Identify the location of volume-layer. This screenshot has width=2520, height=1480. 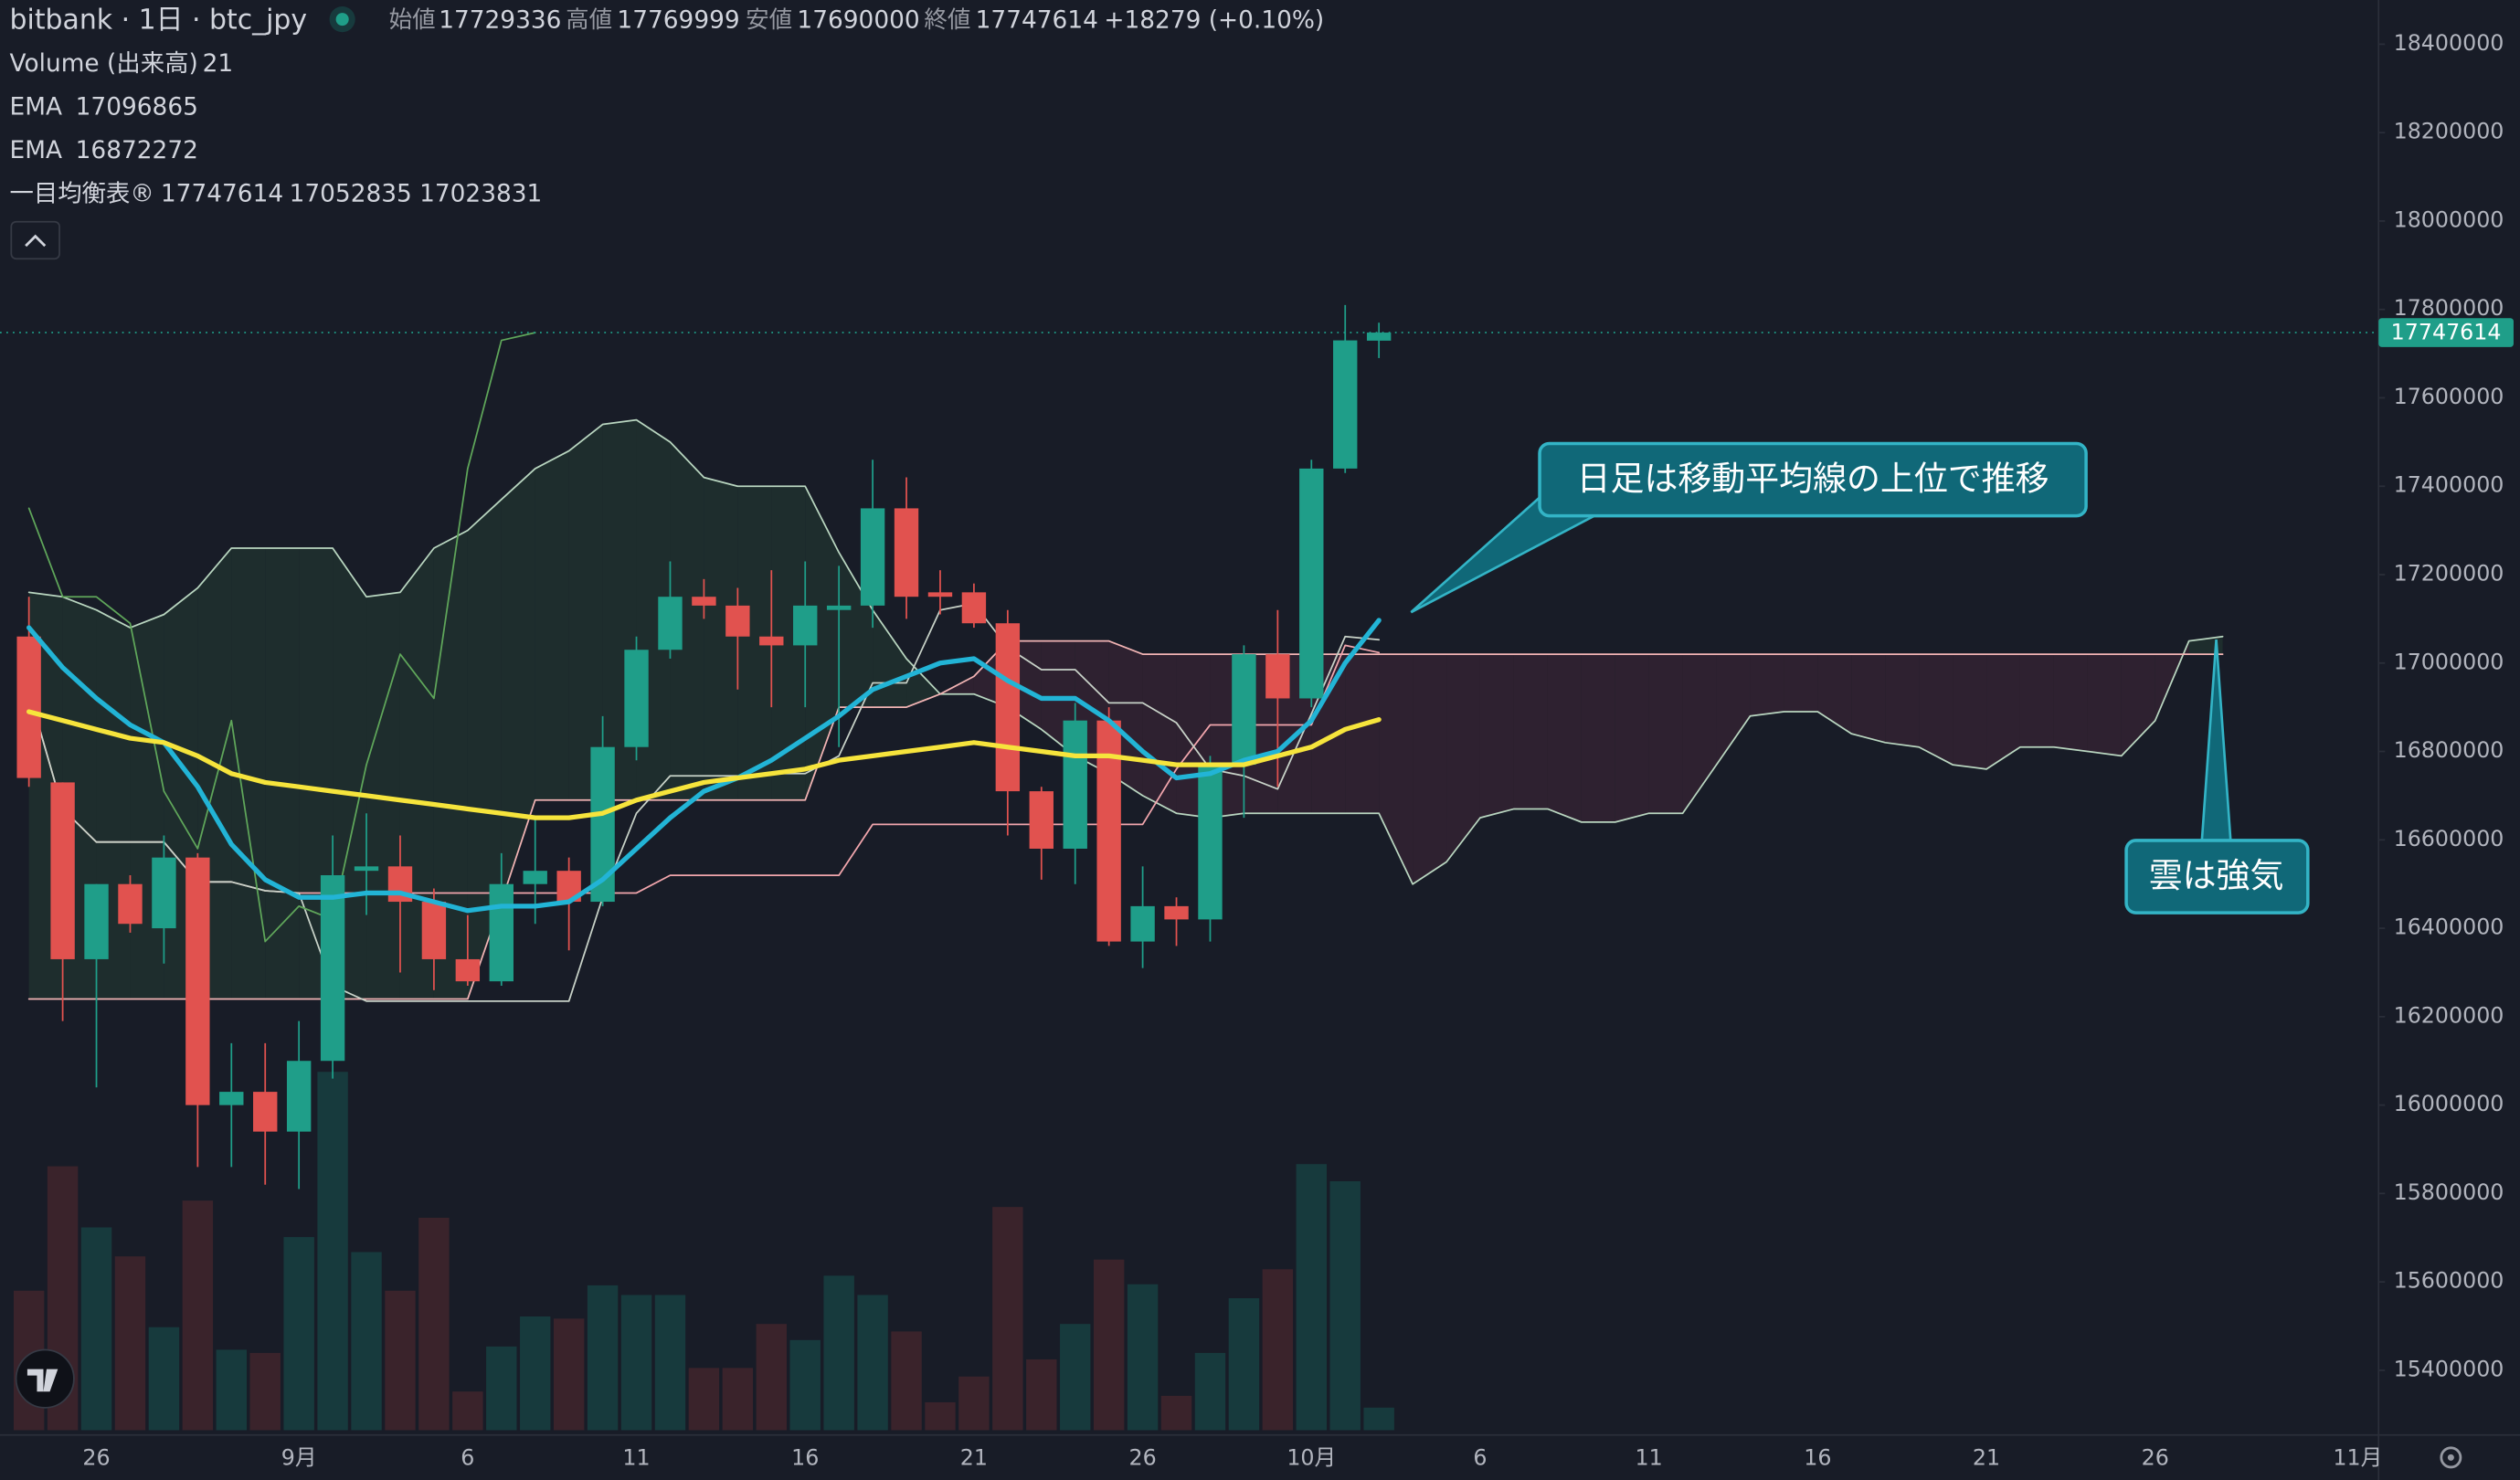
(703, 1251).